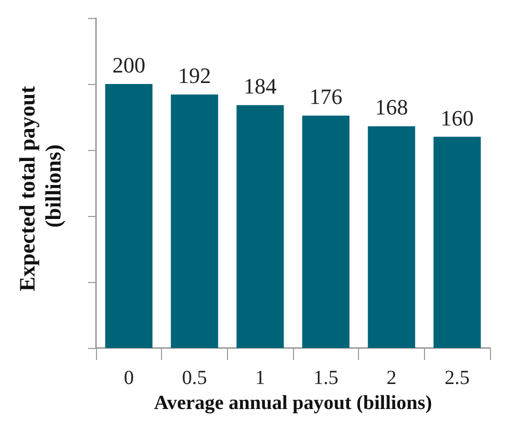 This screenshot has width=507, height=442. Describe the element at coordinates (260, 378) in the screenshot. I see `x-tick-label: 1` at that location.